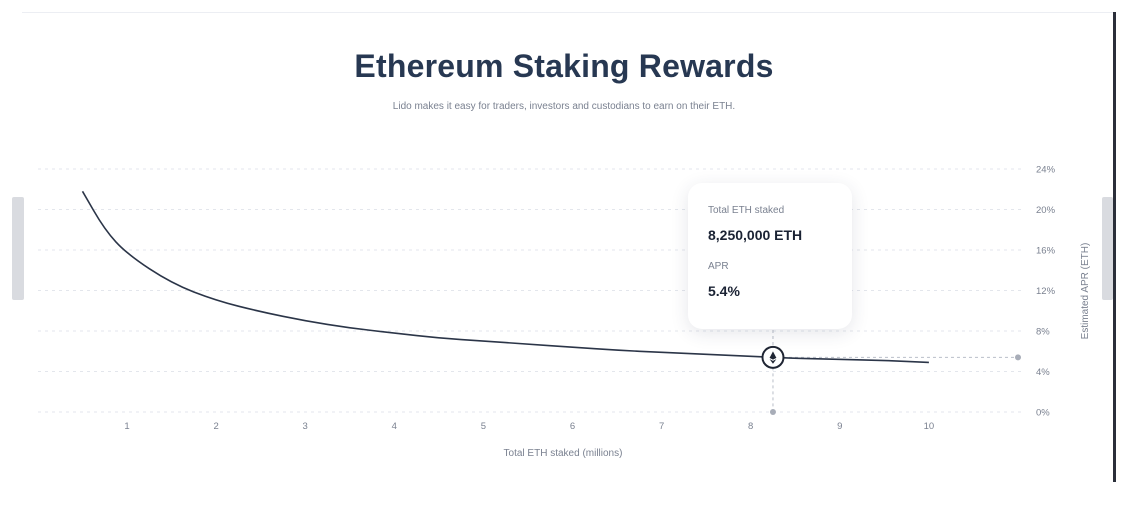  I want to click on chart-title: Ethereum Staking Rewards, so click(564, 66).